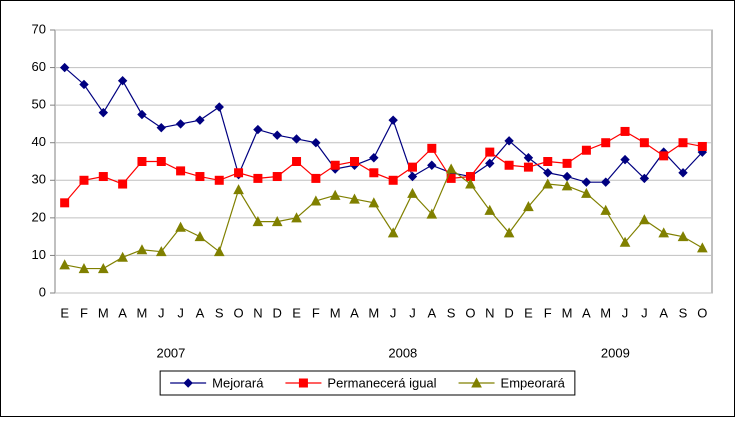 This screenshot has width=735, height=422. I want to click on y-tick-label: 30, so click(39, 179).